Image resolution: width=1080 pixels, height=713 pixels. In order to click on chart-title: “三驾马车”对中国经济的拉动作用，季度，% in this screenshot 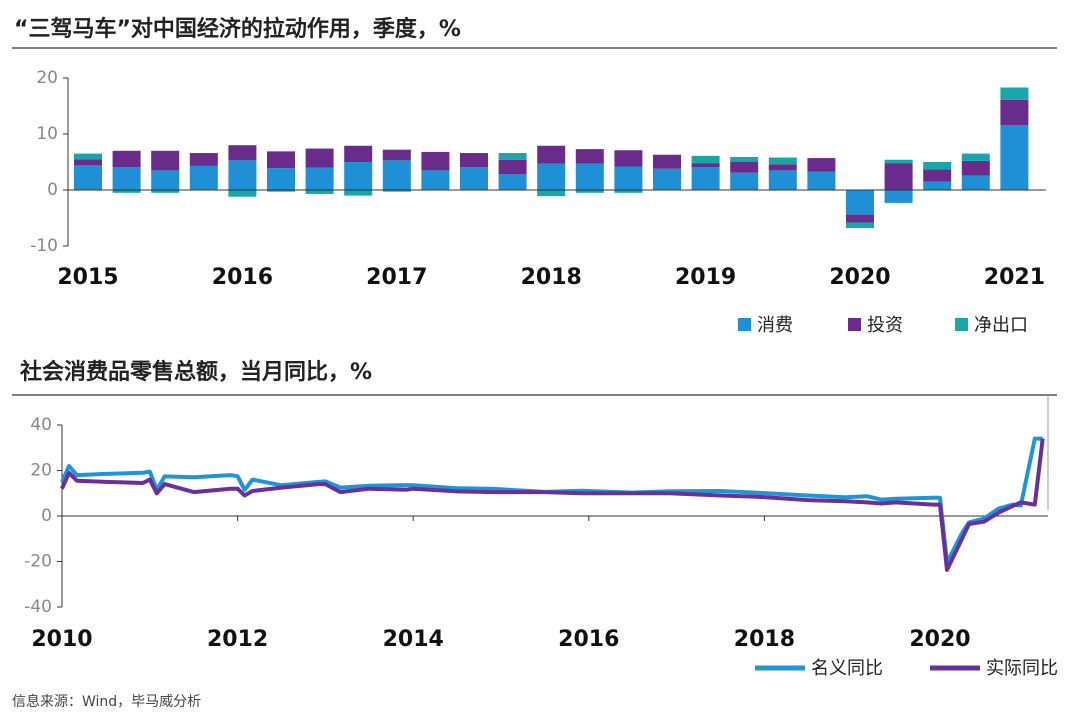, I will do `click(237, 29)`.